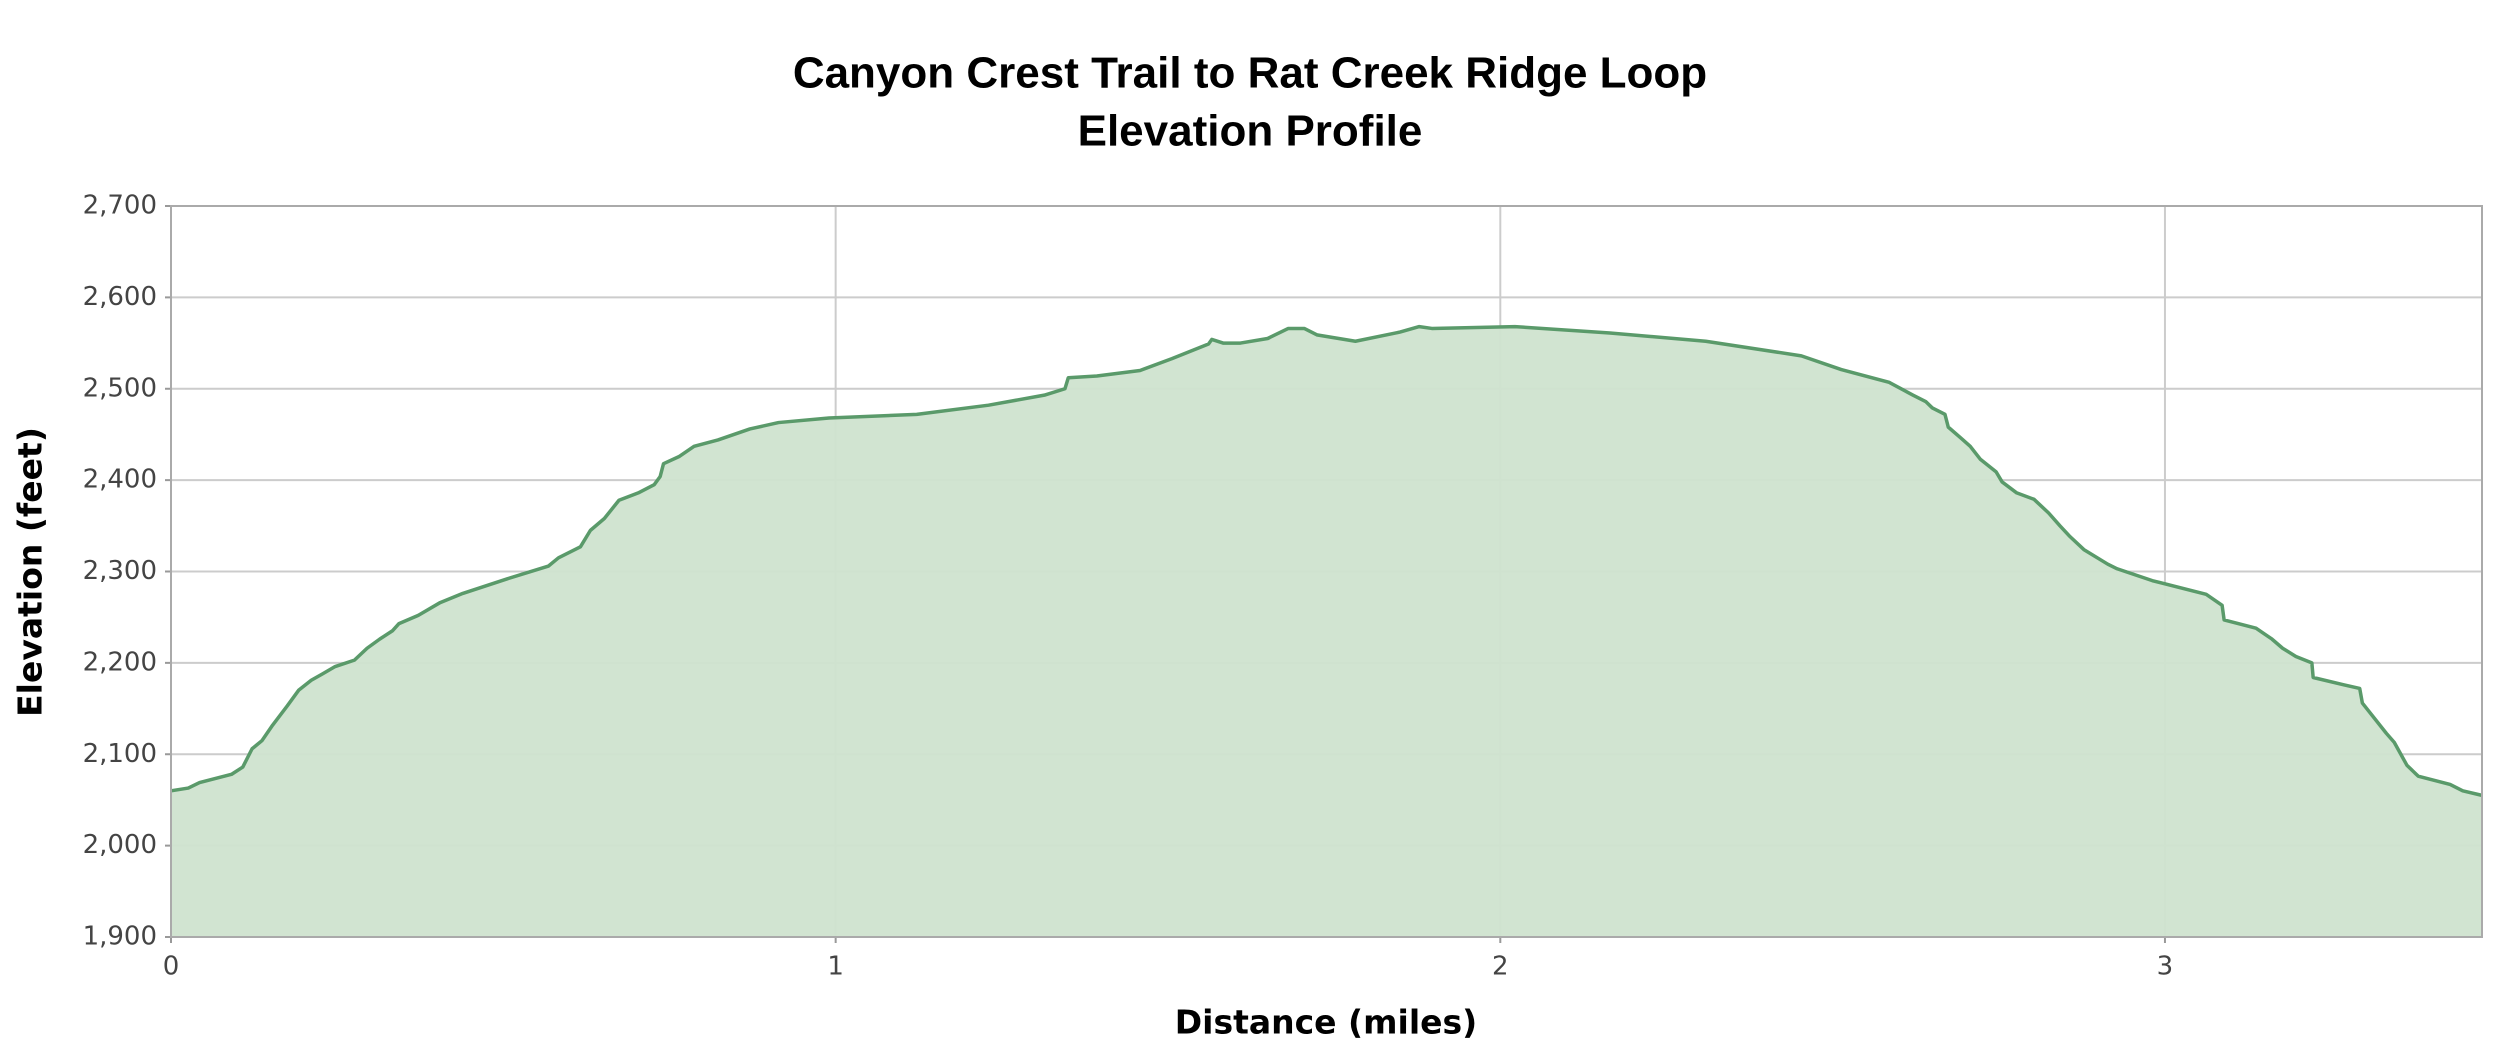 The width and height of the screenshot is (2500, 1058). What do you see at coordinates (1250, 131) in the screenshot?
I see `chart-subtitle: Elevation Profile` at bounding box center [1250, 131].